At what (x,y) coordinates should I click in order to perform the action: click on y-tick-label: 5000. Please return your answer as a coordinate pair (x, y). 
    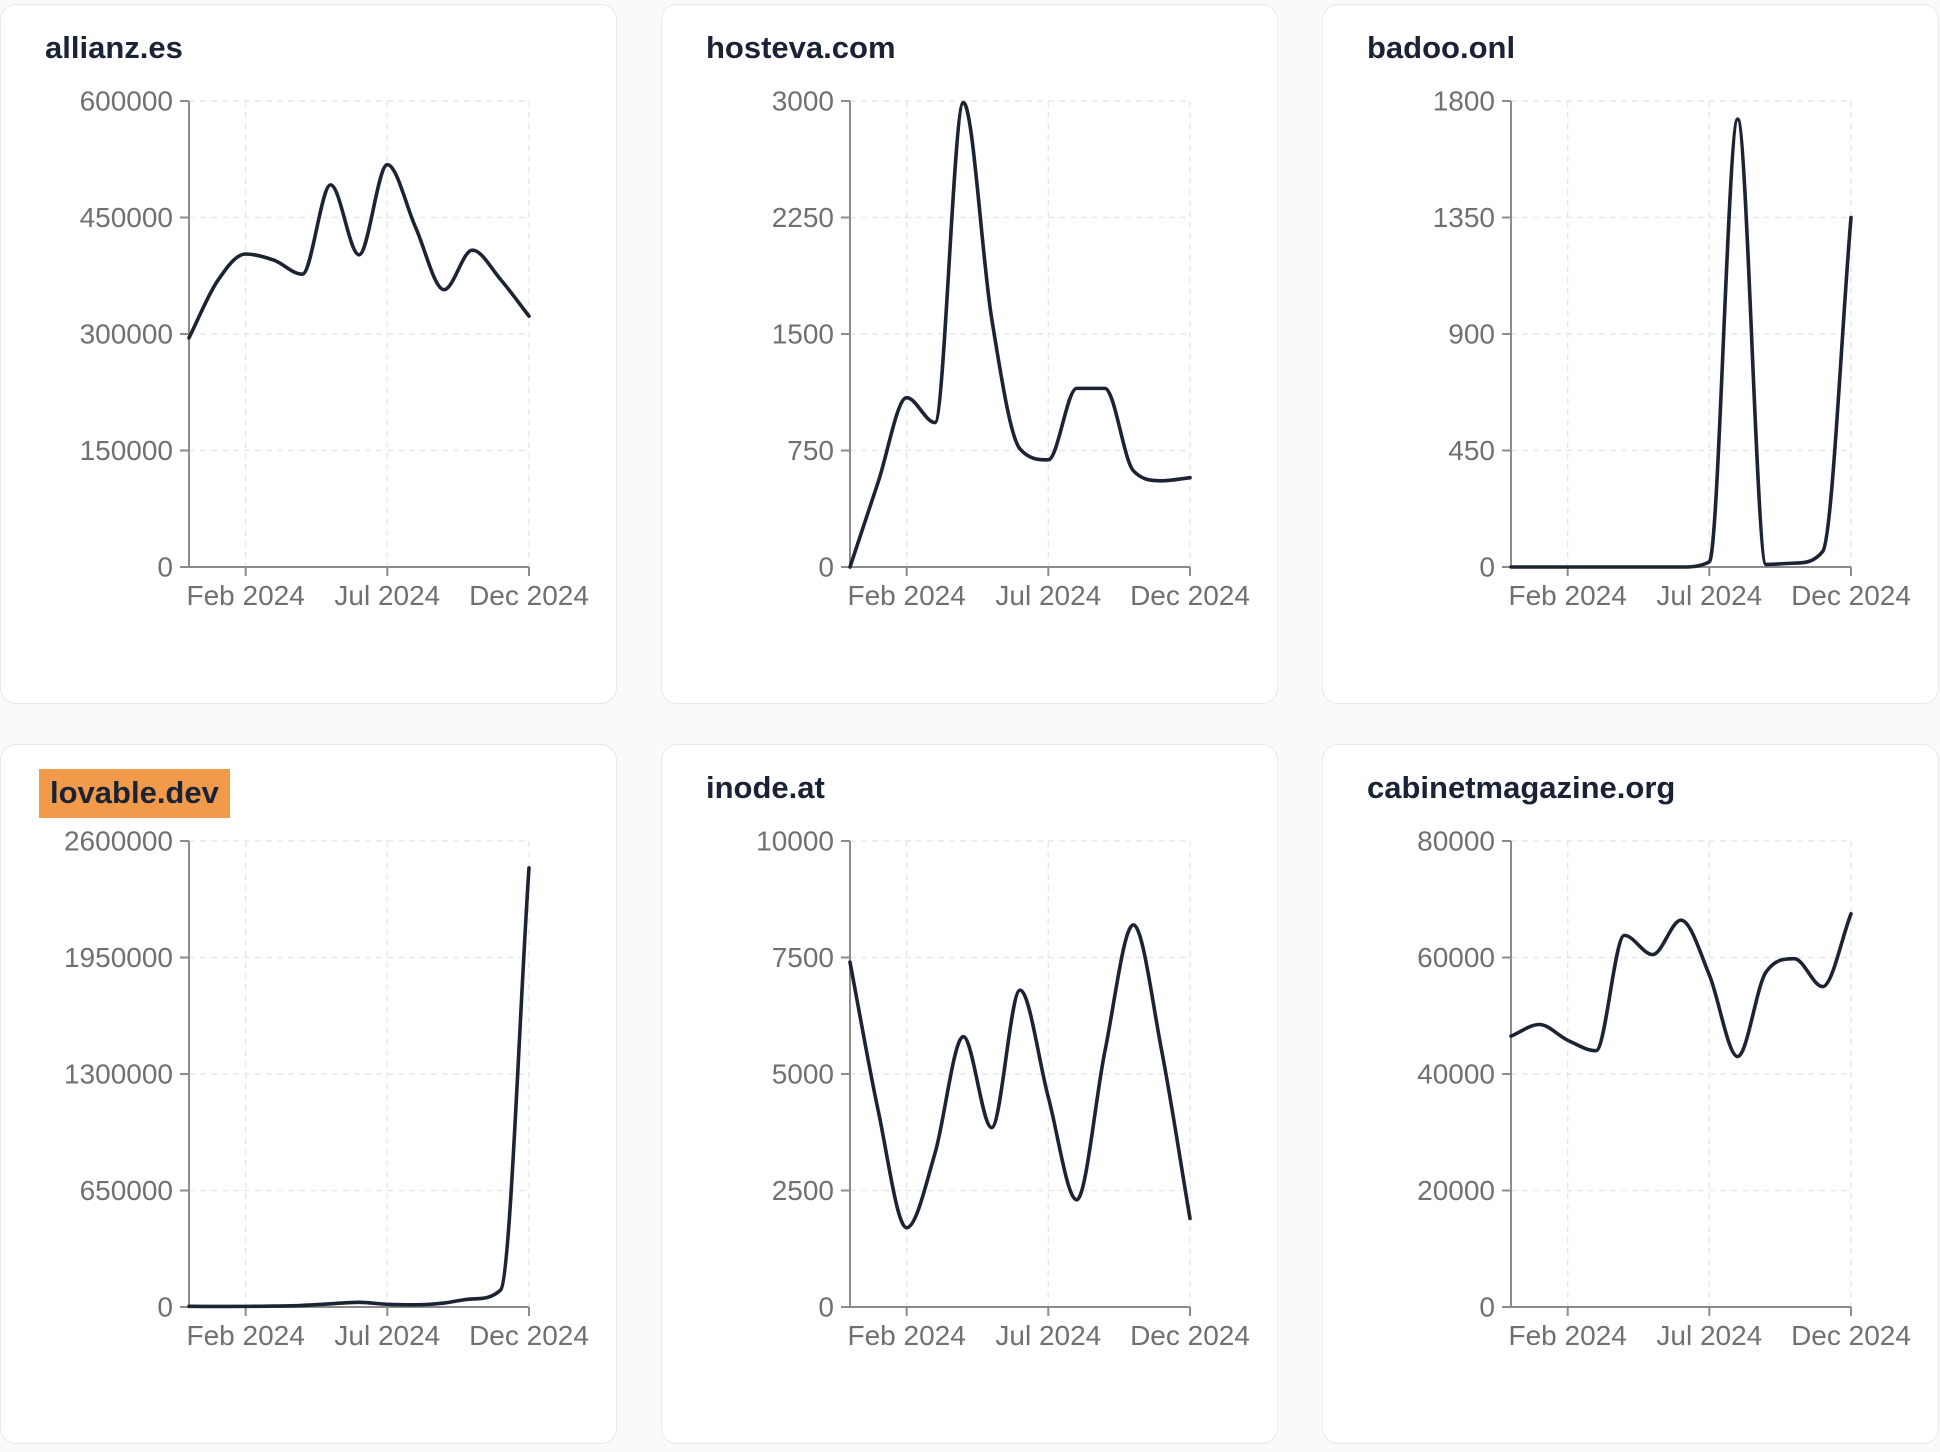
    Looking at the image, I should click on (803, 1074).